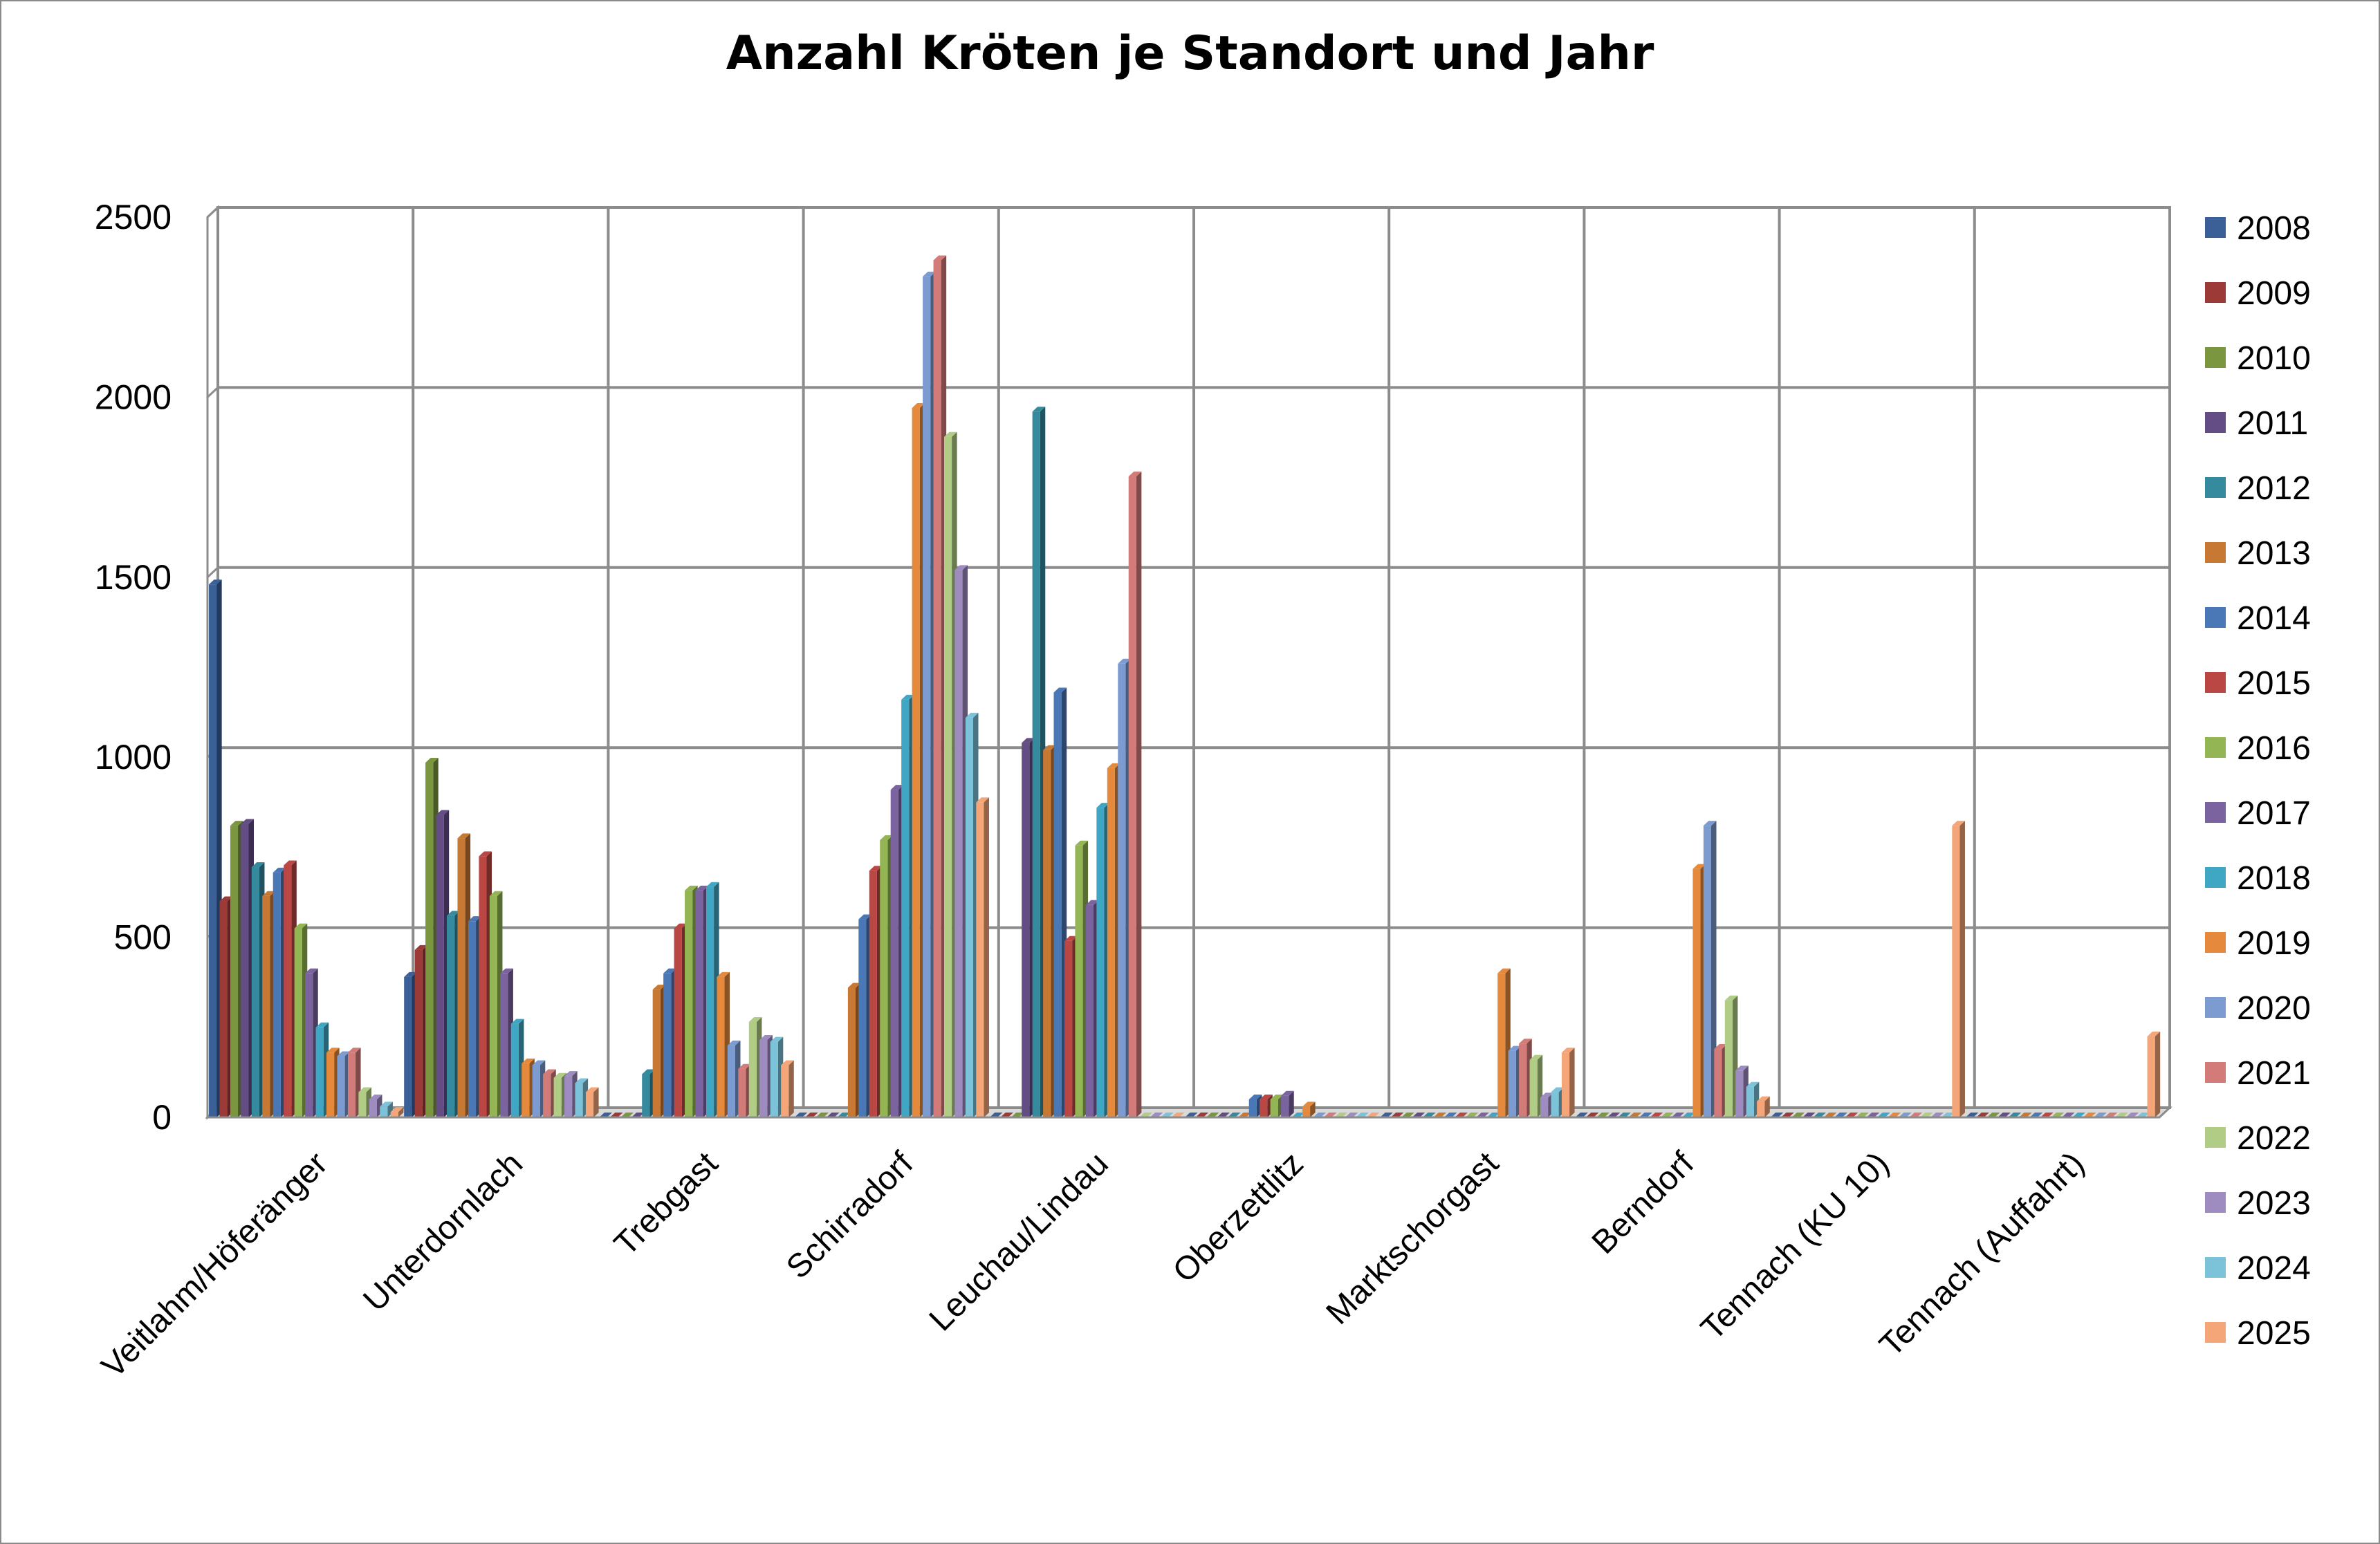 Image resolution: width=2380 pixels, height=1544 pixels. Describe the element at coordinates (2258, 358) in the screenshot. I see `legend-item: 2010` at that location.